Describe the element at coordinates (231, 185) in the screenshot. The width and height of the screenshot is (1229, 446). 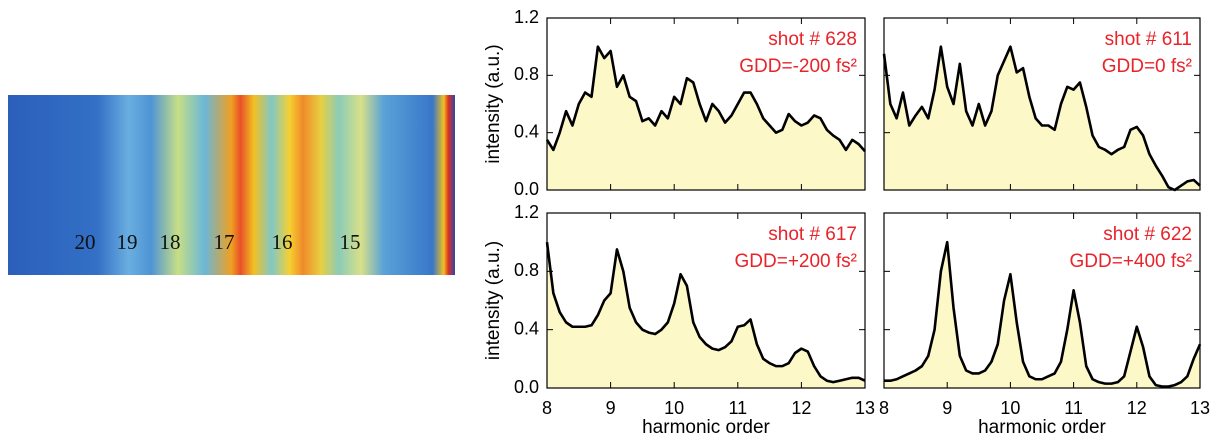
I see `harmonic-spectrum-image` at that location.